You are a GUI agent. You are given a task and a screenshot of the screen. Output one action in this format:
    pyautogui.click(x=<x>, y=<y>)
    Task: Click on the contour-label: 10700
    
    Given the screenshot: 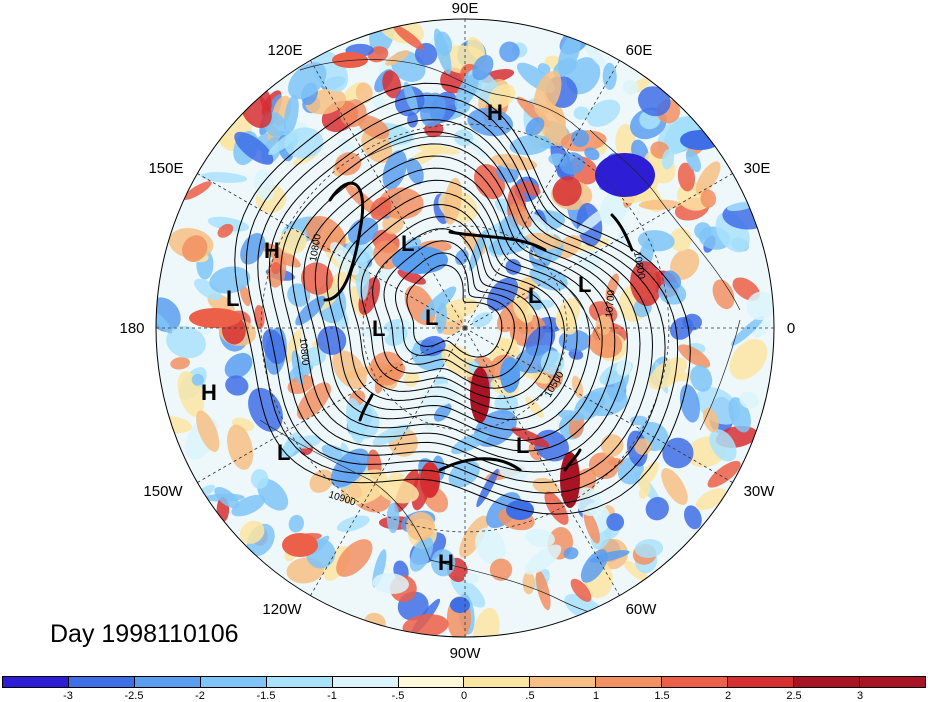 What is the action you would take?
    pyautogui.click(x=610, y=303)
    